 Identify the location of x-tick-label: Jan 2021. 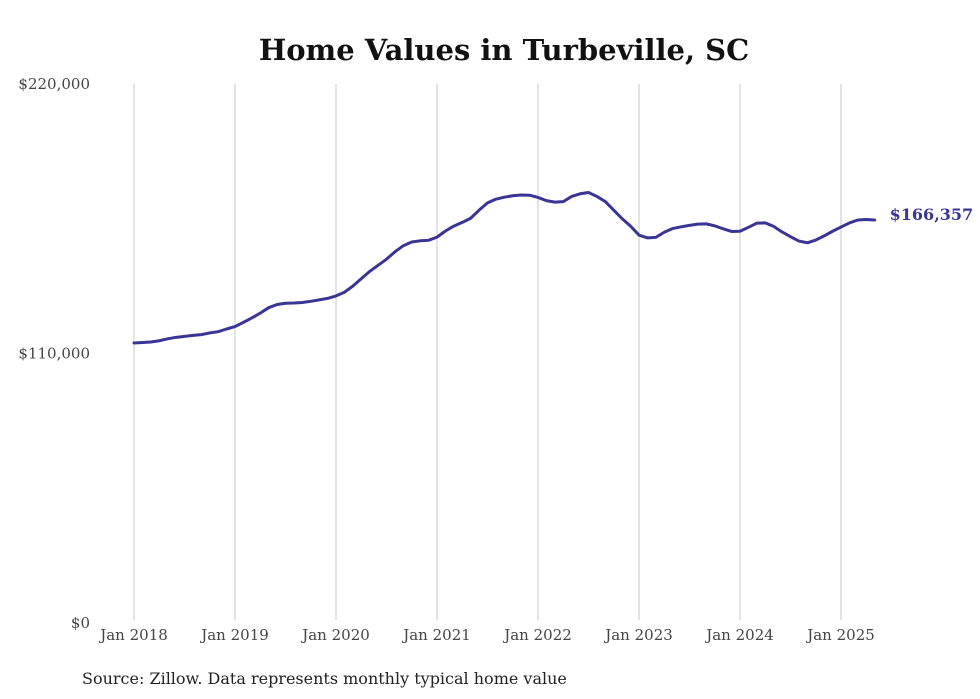
(436, 635).